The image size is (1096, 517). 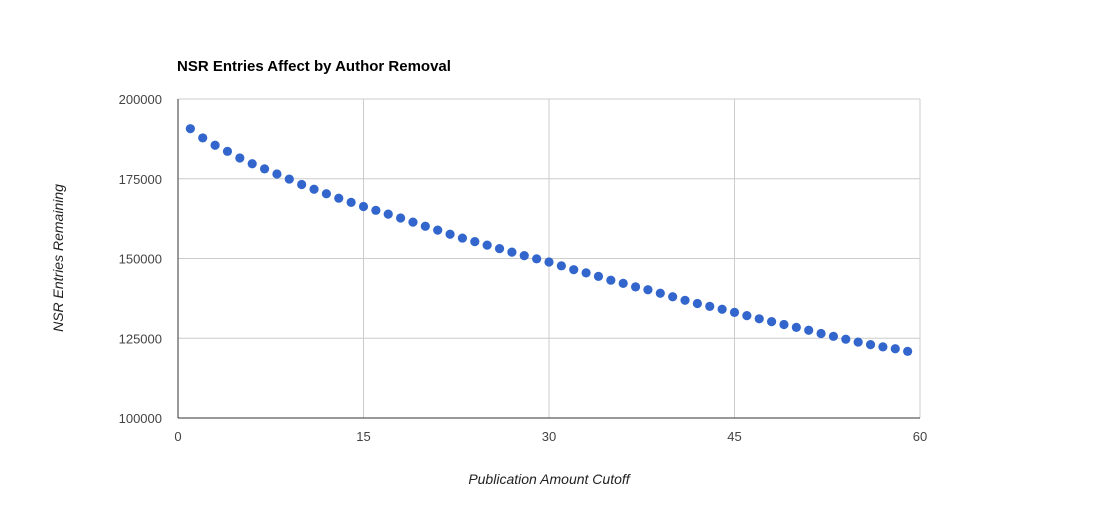 I want to click on x-tick-label: 0, so click(x=177, y=436).